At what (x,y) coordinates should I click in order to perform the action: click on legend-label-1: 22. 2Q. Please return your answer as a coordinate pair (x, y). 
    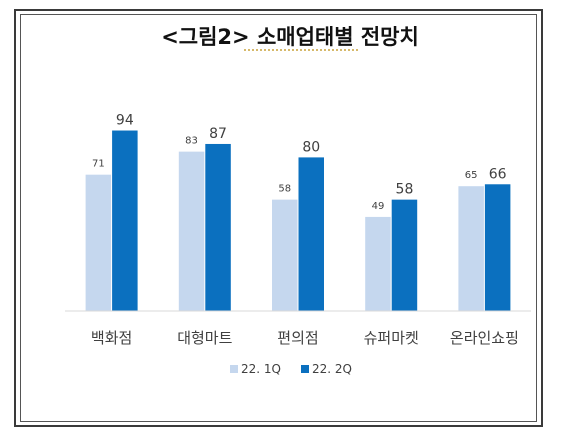
    Looking at the image, I should click on (332, 369).